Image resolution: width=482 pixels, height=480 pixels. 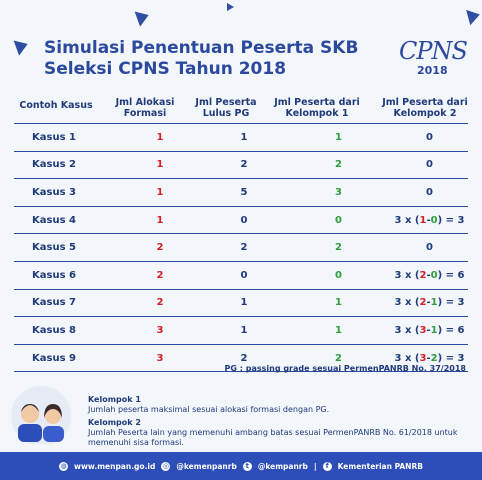 What do you see at coordinates (423, 358) in the screenshot?
I see `formula-part: 3` at bounding box center [423, 358].